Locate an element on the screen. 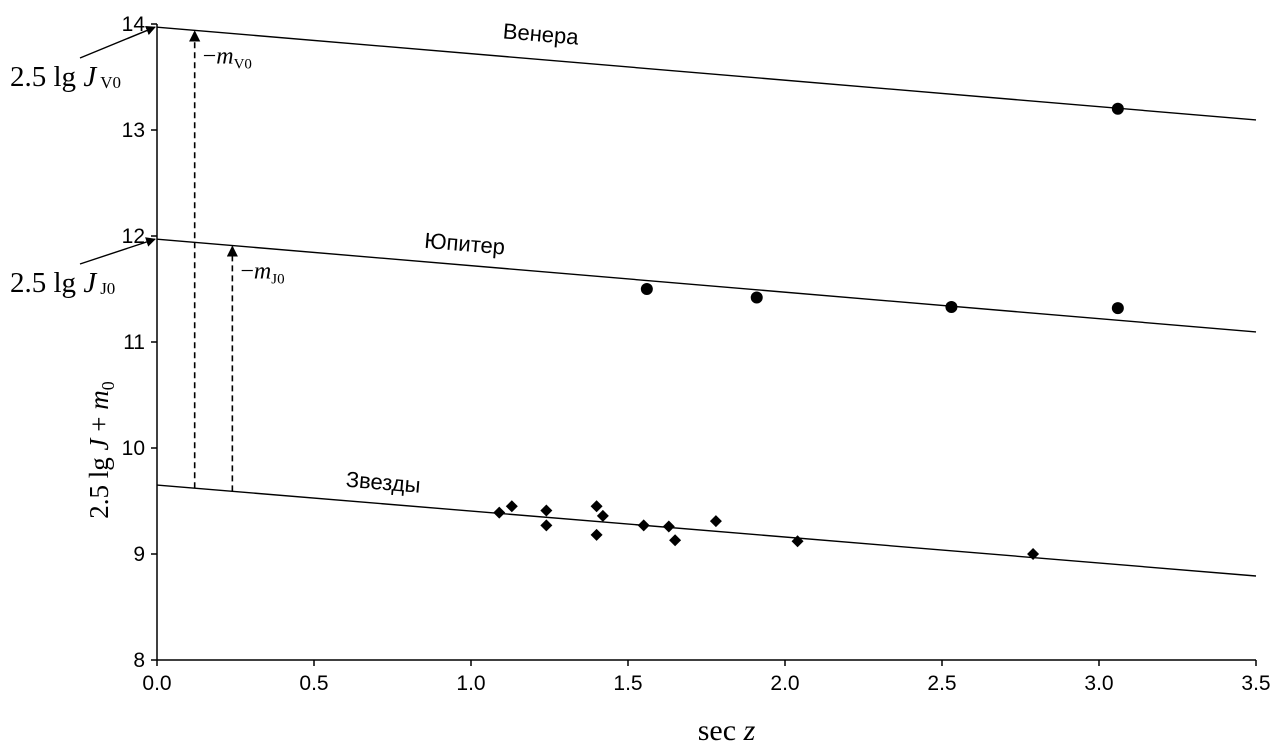 This screenshot has width=1277, height=747. intercept-label-2: 2.5 lg J J0 is located at coordinates (62, 283).